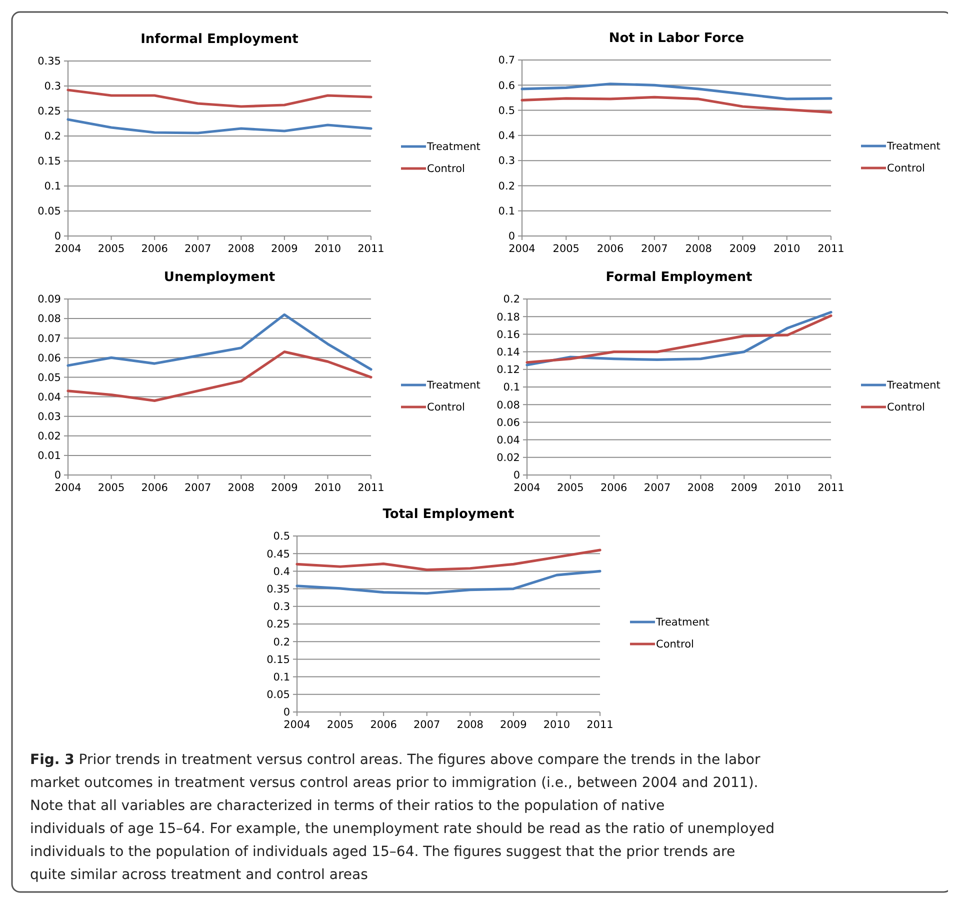 The height and width of the screenshot is (906, 956). I want to click on y-tick-label: 0.45, so click(278, 554).